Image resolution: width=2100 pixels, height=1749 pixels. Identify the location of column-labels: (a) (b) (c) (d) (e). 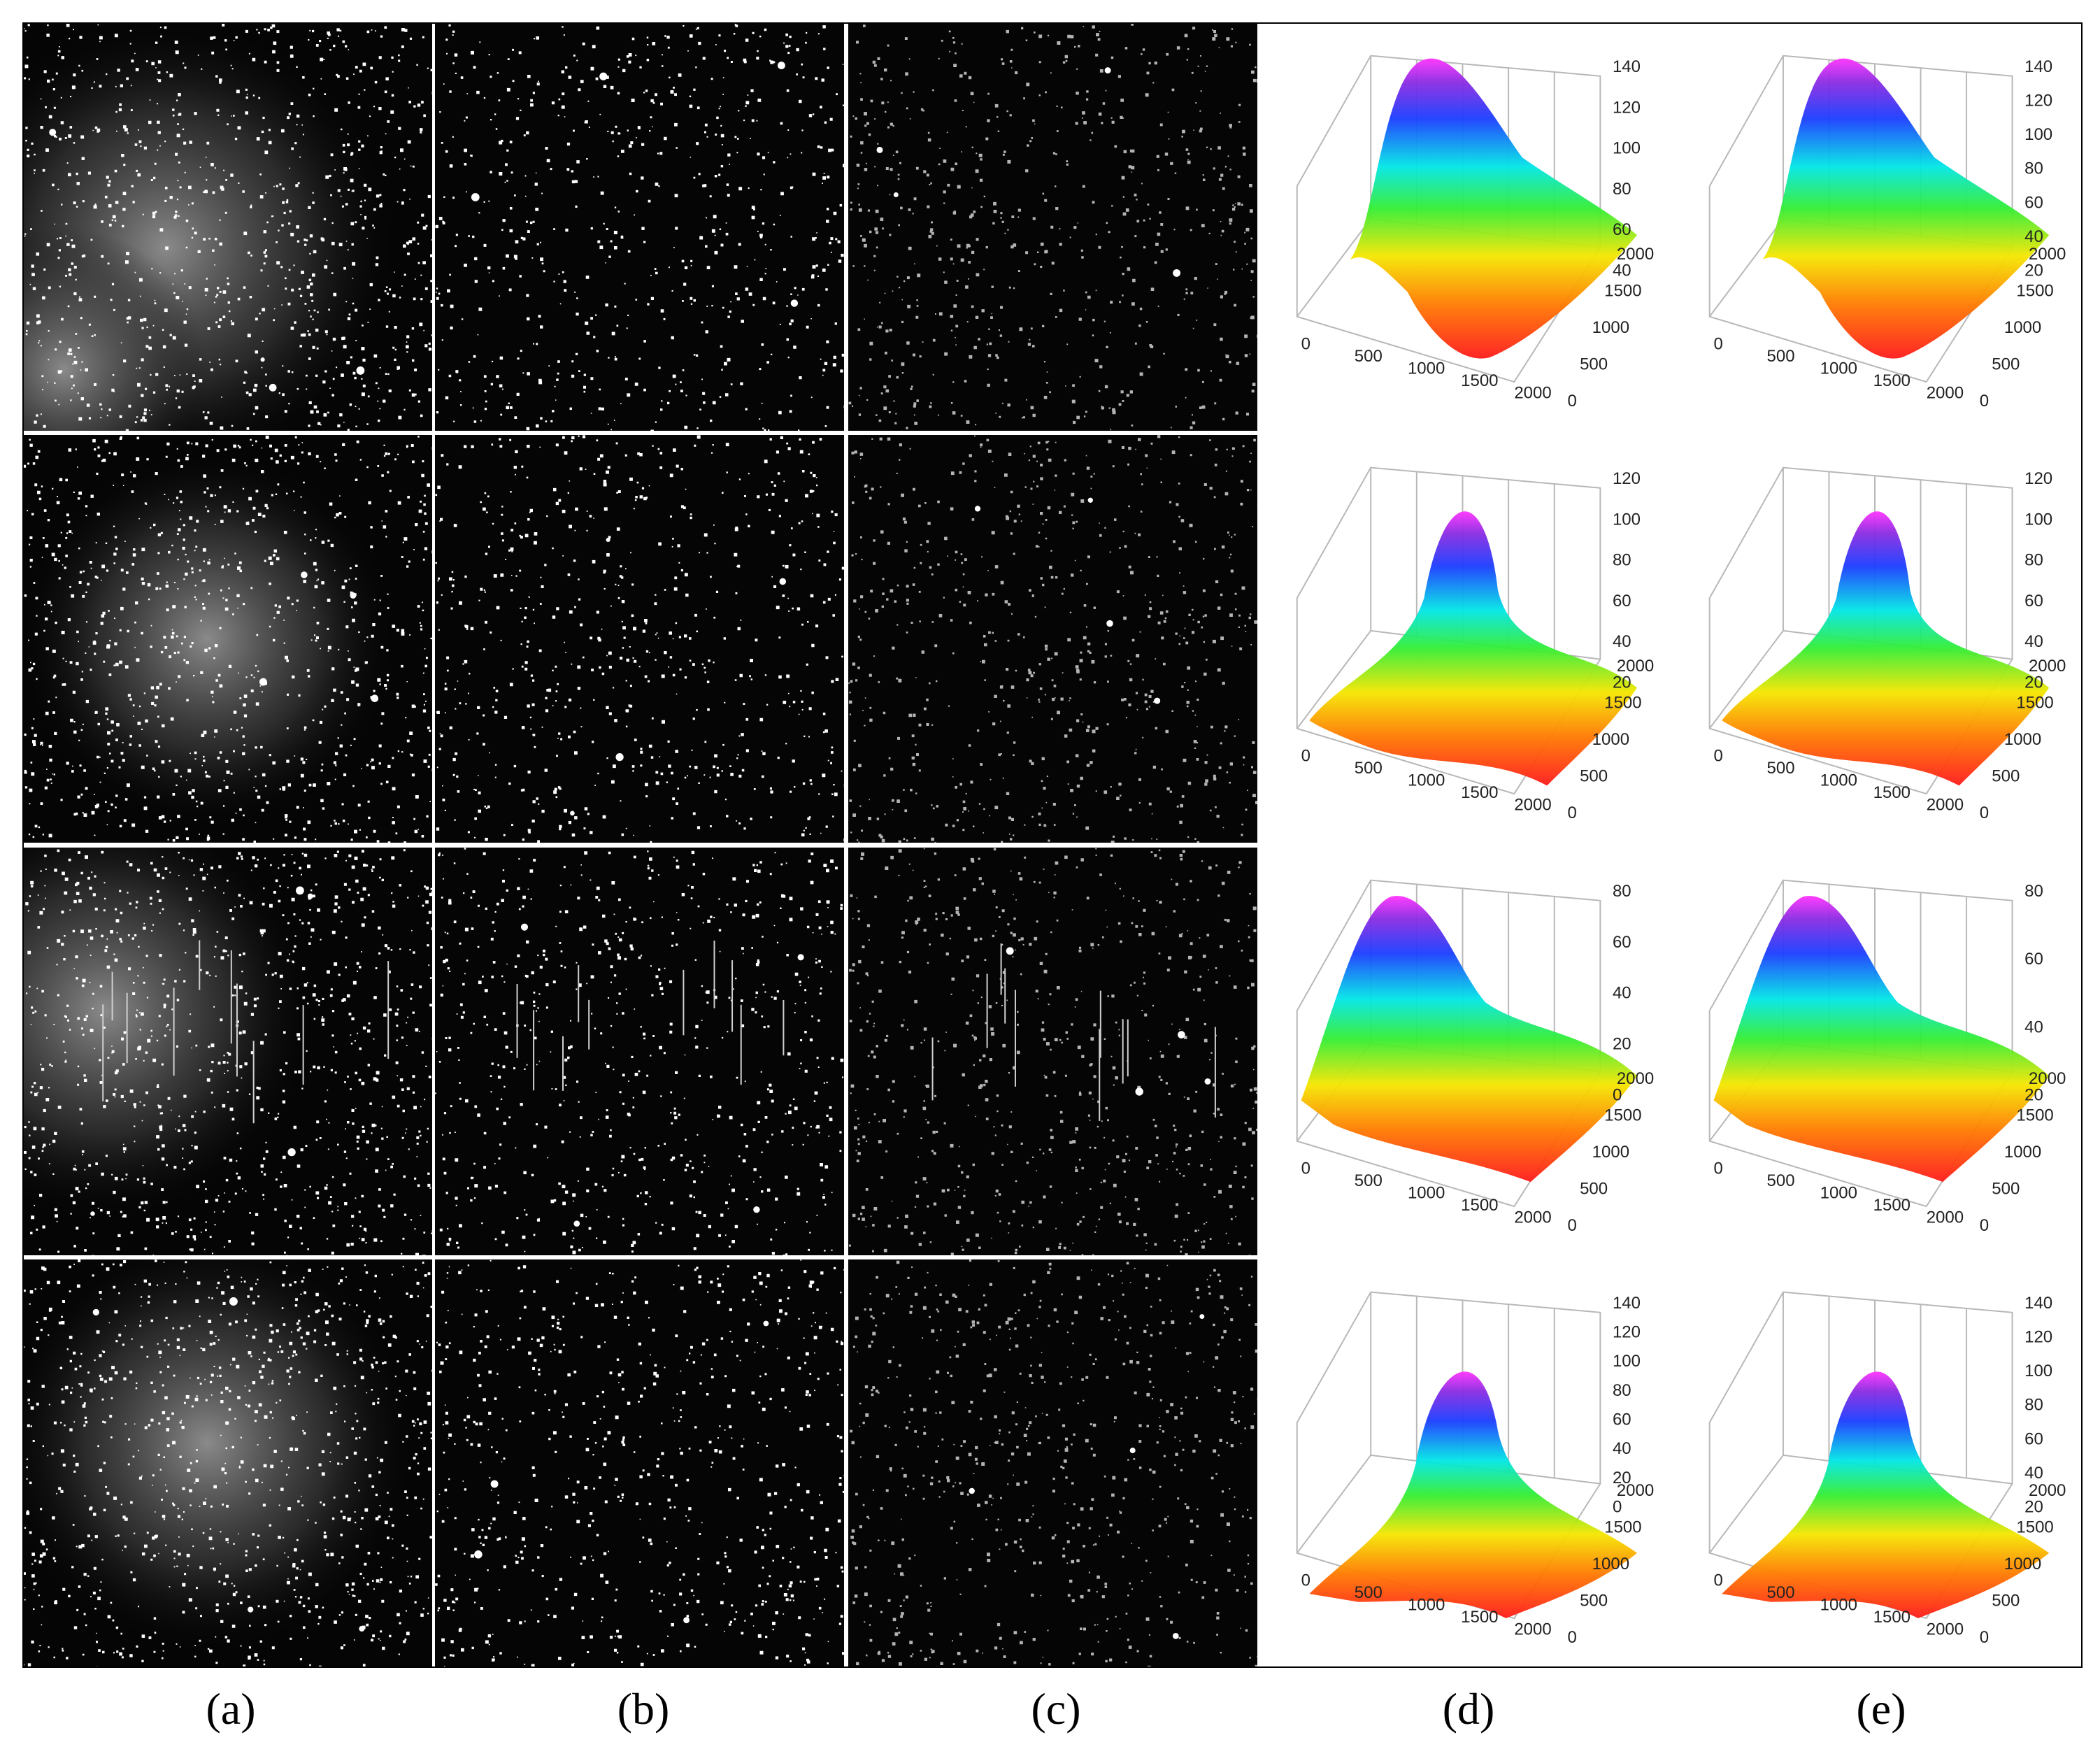
(1056, 1709).